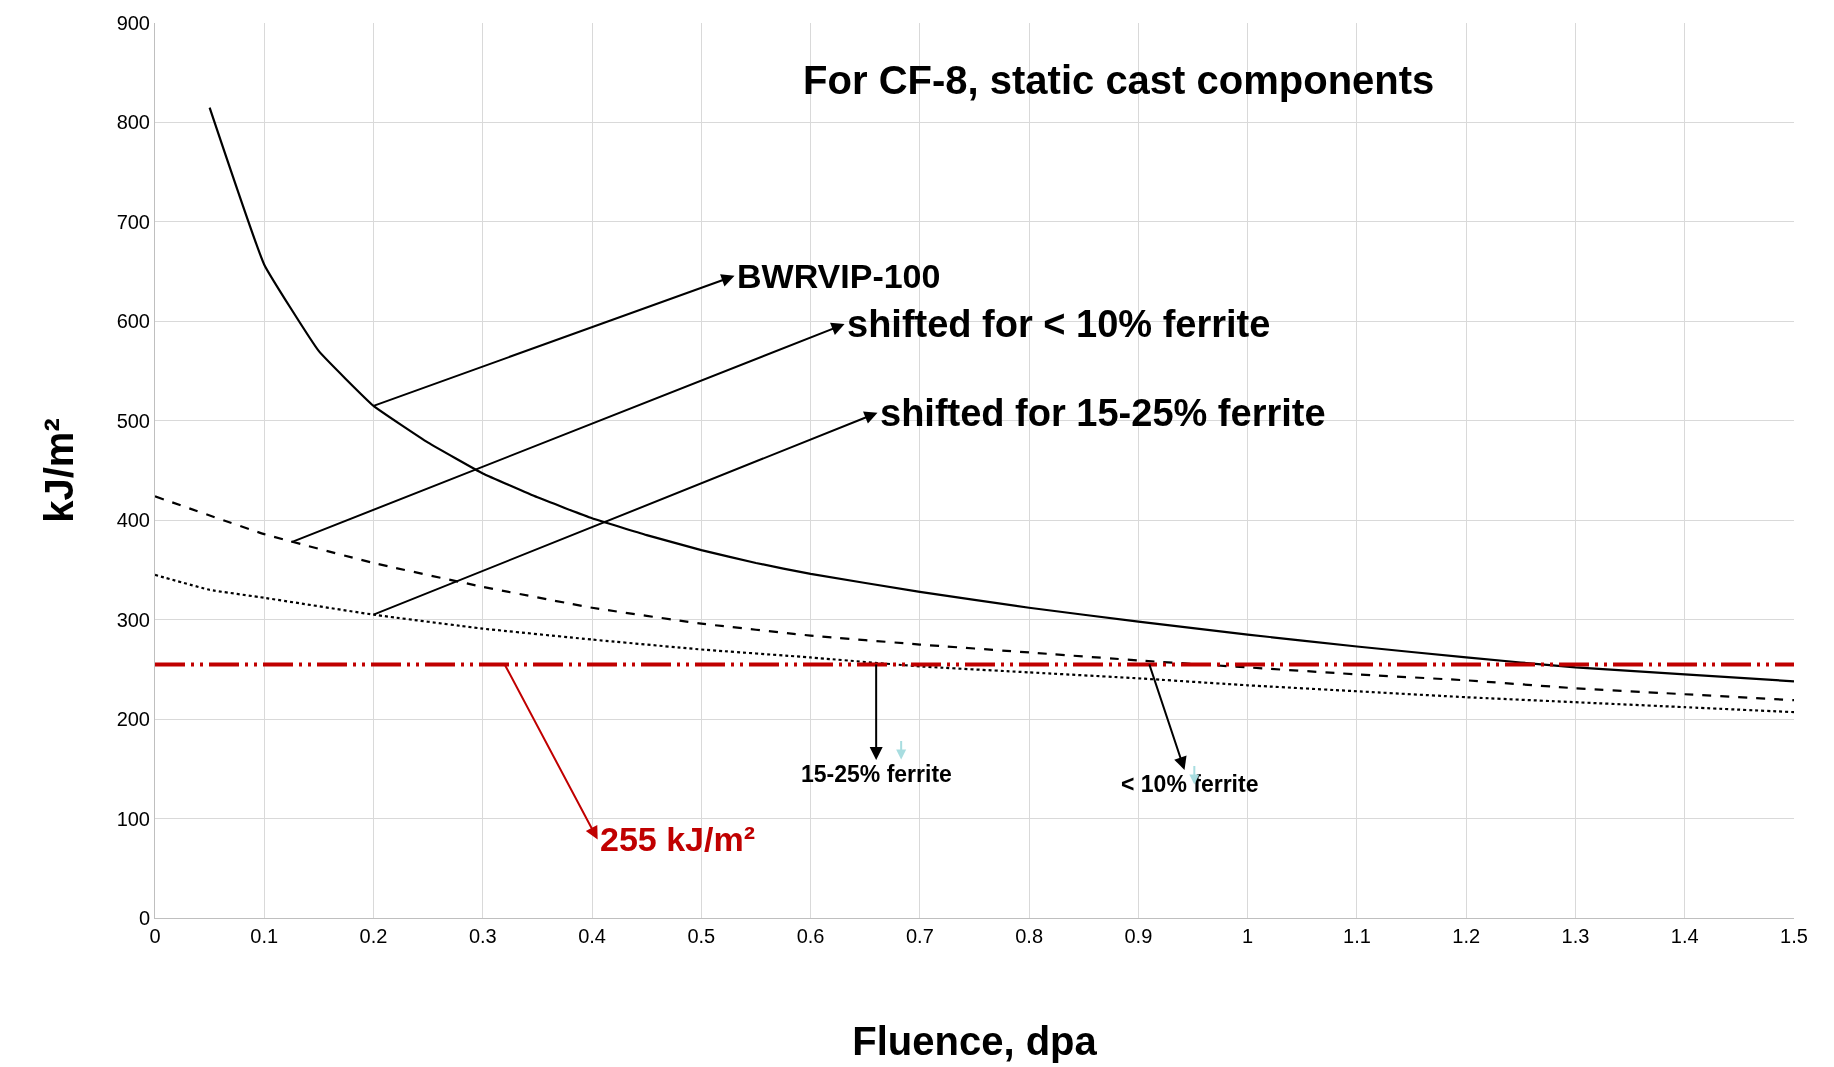 The width and height of the screenshot is (1834, 1067). Describe the element at coordinates (919, 936) in the screenshot. I see `x-tick-label: 0.7` at that location.